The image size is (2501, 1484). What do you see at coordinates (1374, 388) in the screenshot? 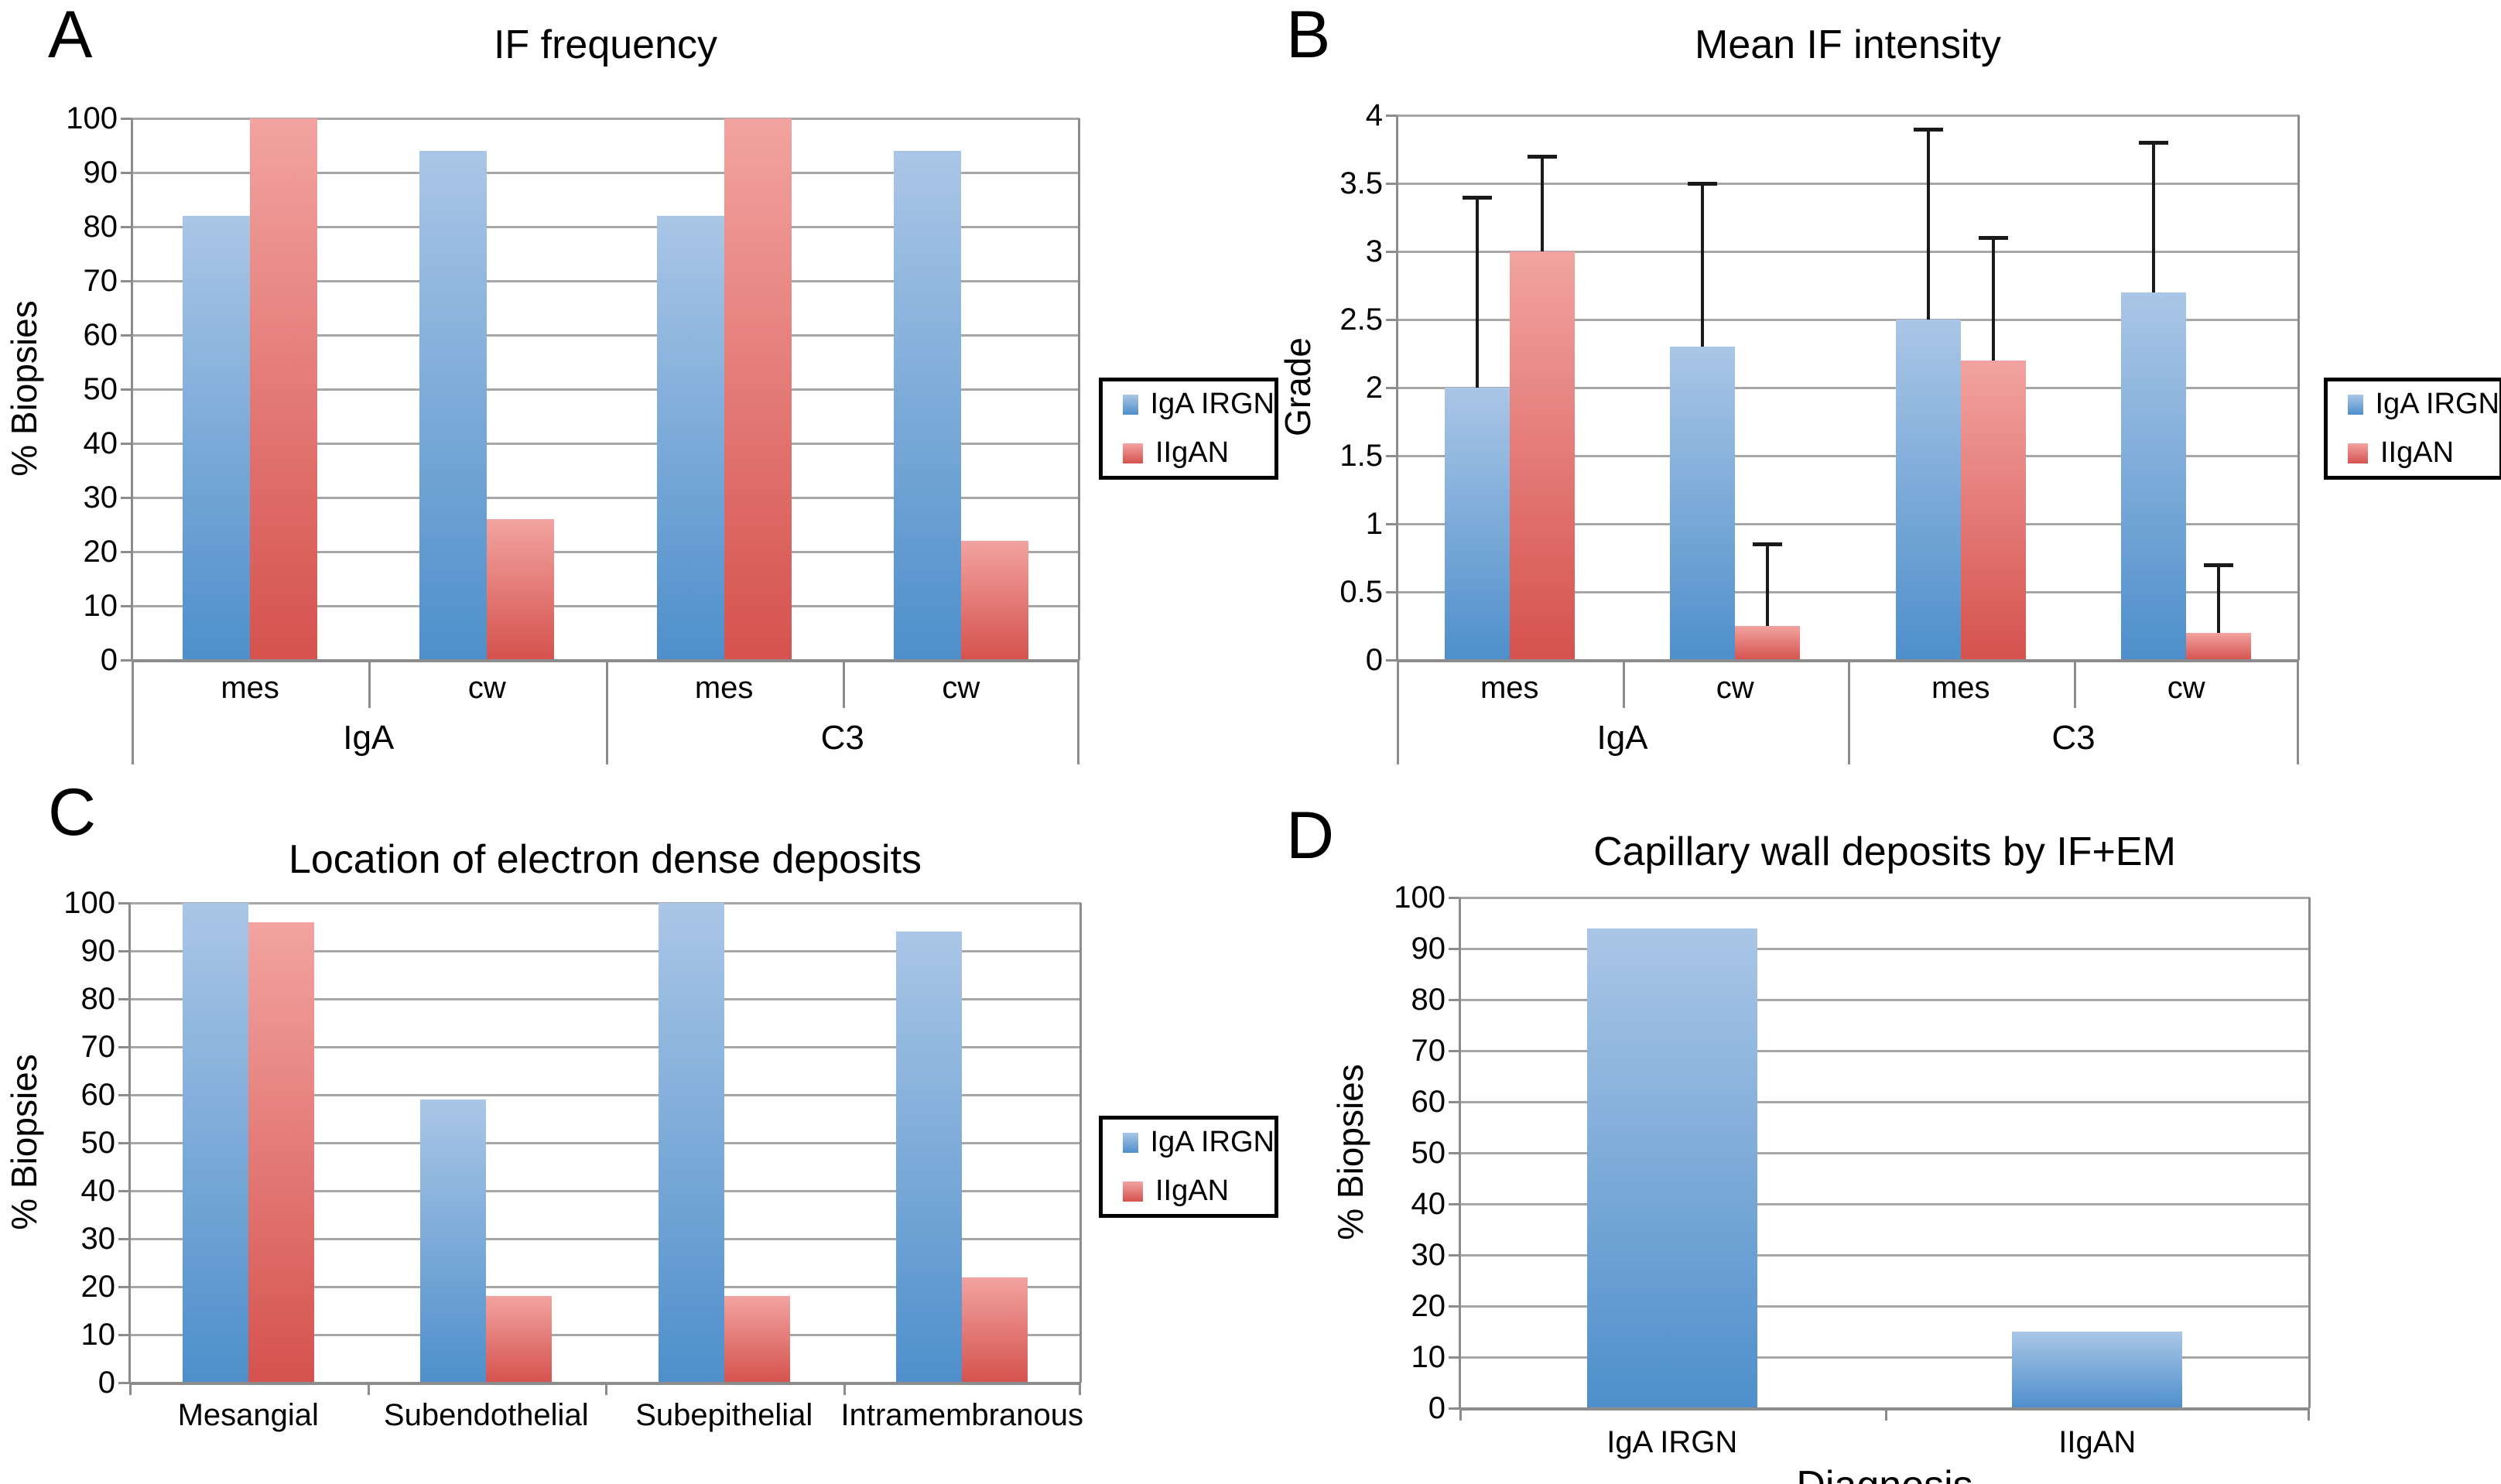
I see `y-tick-label: 2` at bounding box center [1374, 388].